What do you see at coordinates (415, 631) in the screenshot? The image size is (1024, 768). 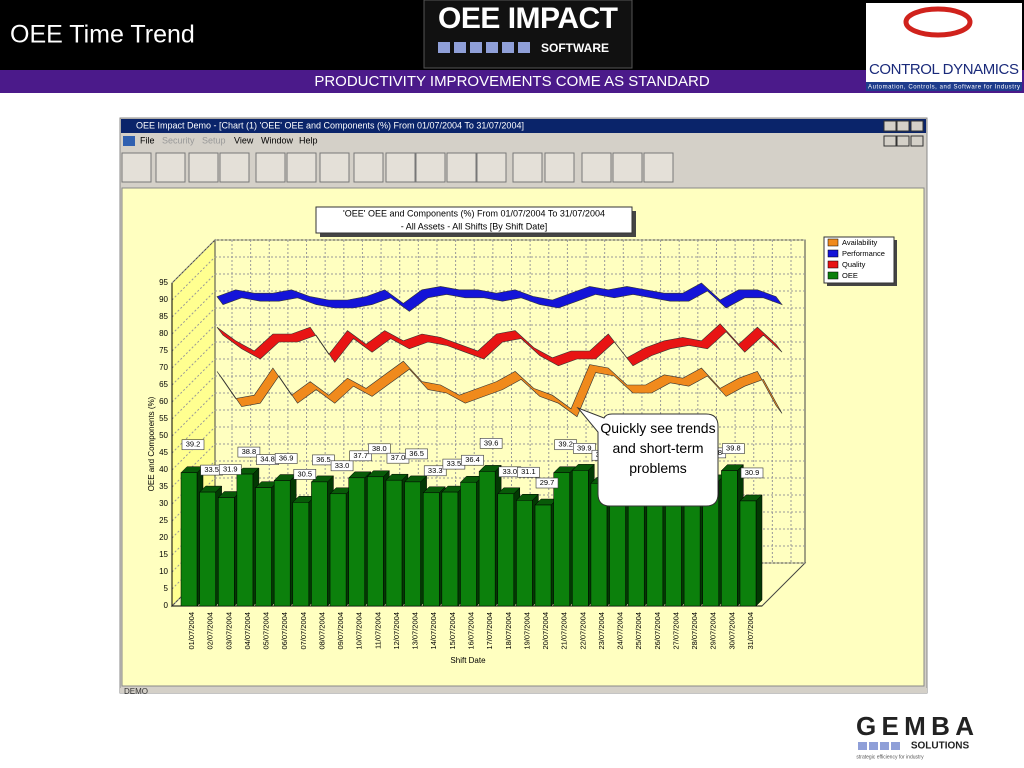 I see `x-tick-label: 13/07/2004` at bounding box center [415, 631].